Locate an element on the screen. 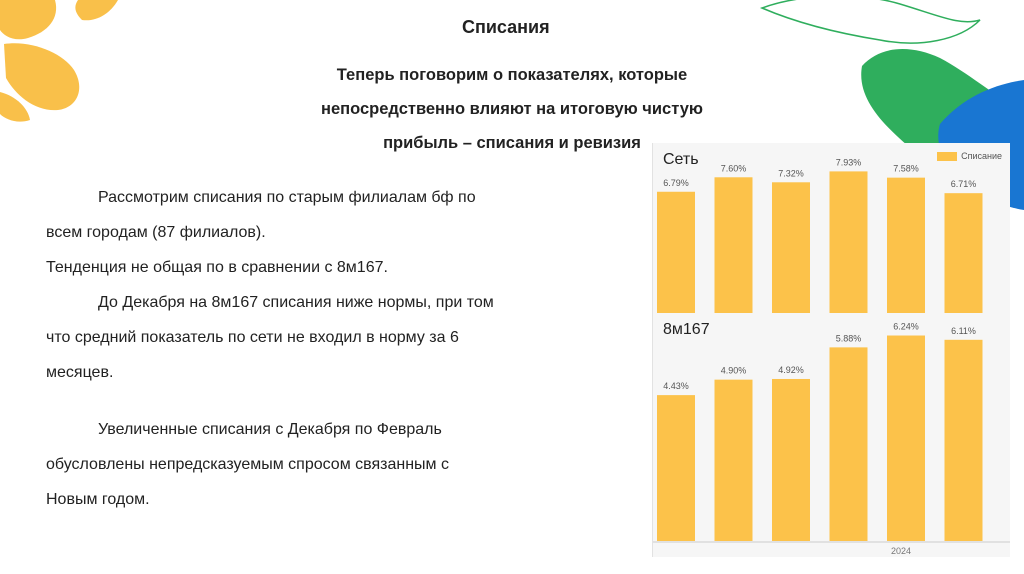  bar-data-label: 7.60% is located at coordinates (734, 168).